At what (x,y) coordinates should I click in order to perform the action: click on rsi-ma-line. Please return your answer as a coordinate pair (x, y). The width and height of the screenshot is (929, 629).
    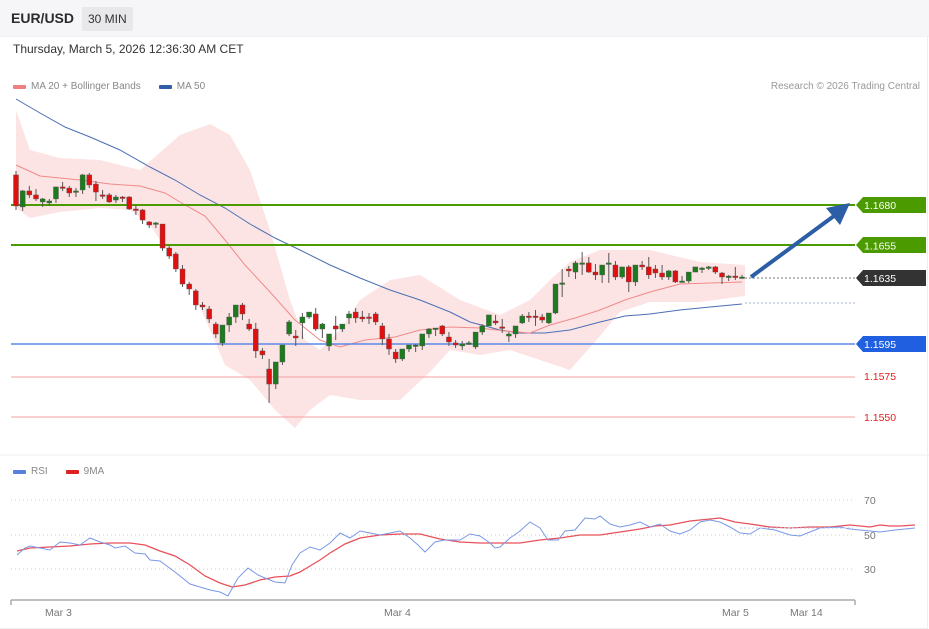
    Looking at the image, I should click on (466, 552).